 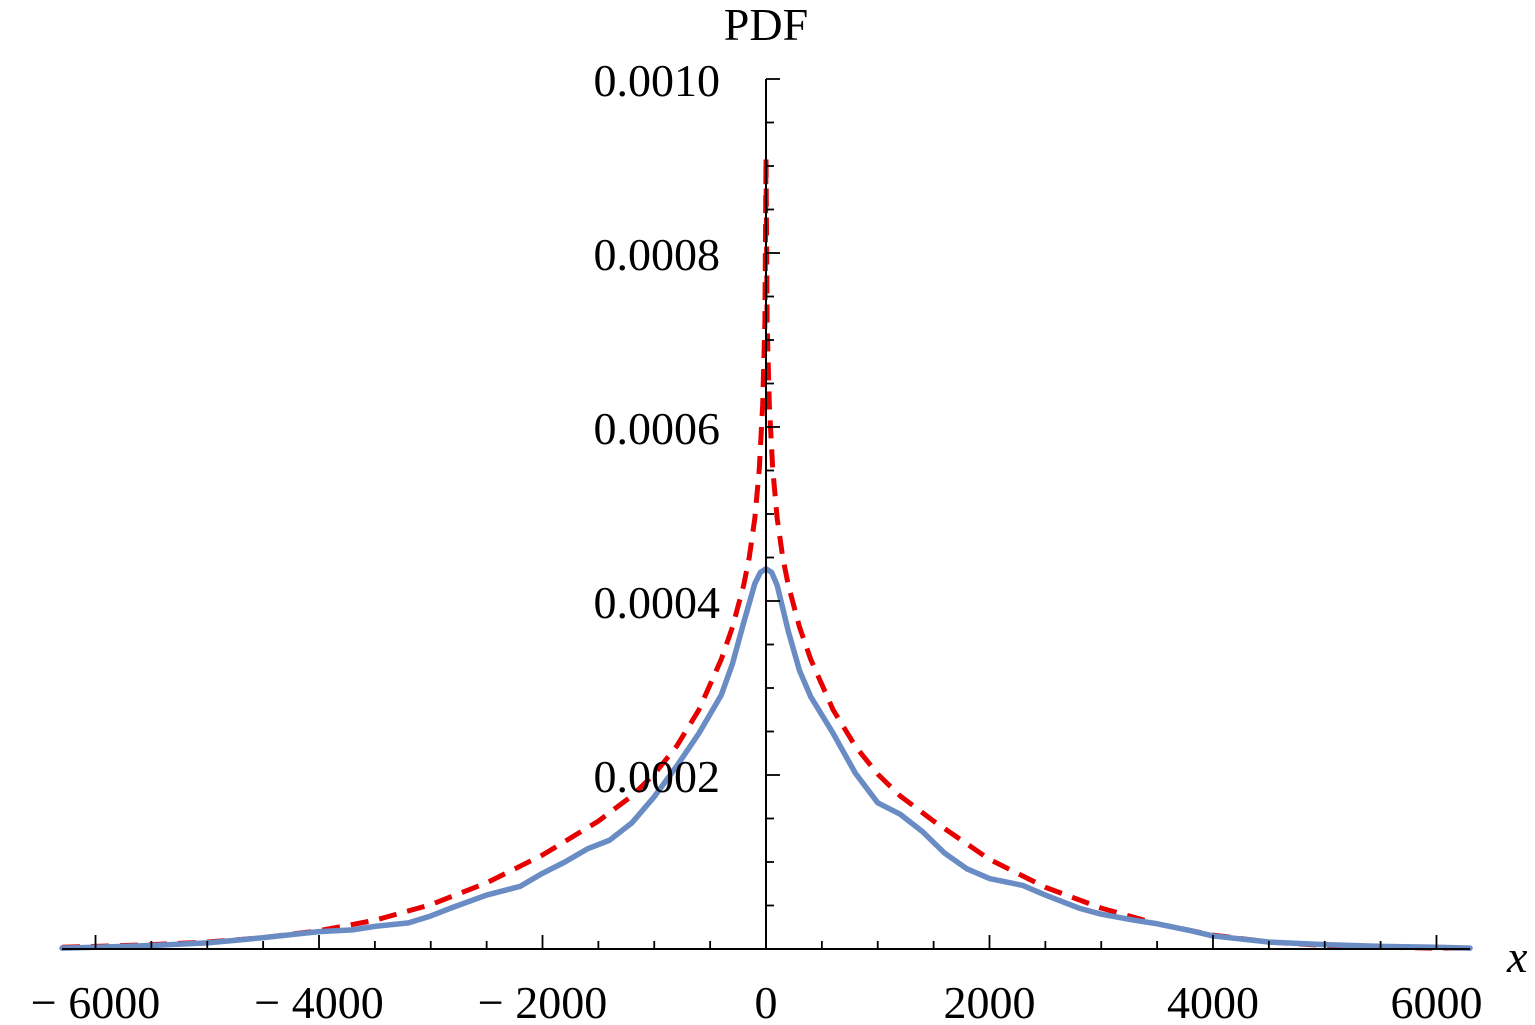 What do you see at coordinates (1517, 956) in the screenshot?
I see `x-axis-title: x` at bounding box center [1517, 956].